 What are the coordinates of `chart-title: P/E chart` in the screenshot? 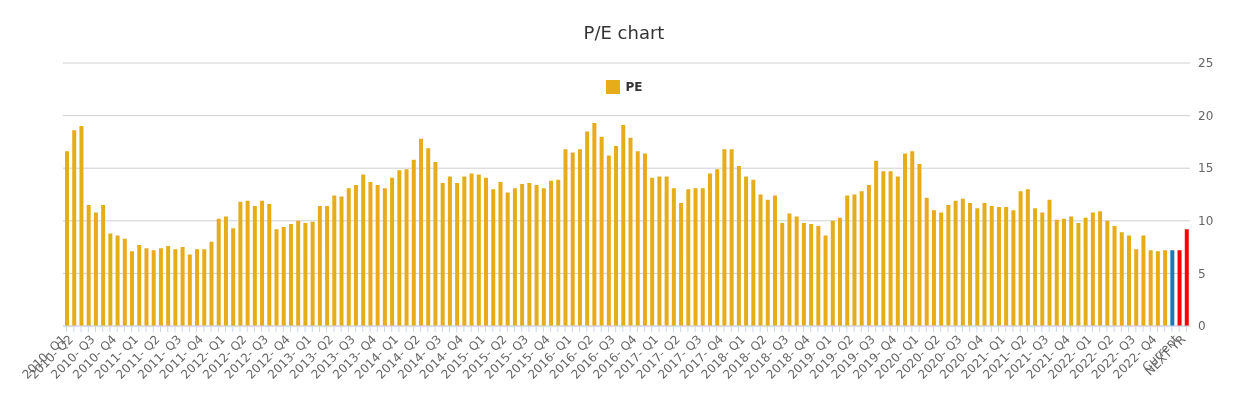 It's located at (624, 32).